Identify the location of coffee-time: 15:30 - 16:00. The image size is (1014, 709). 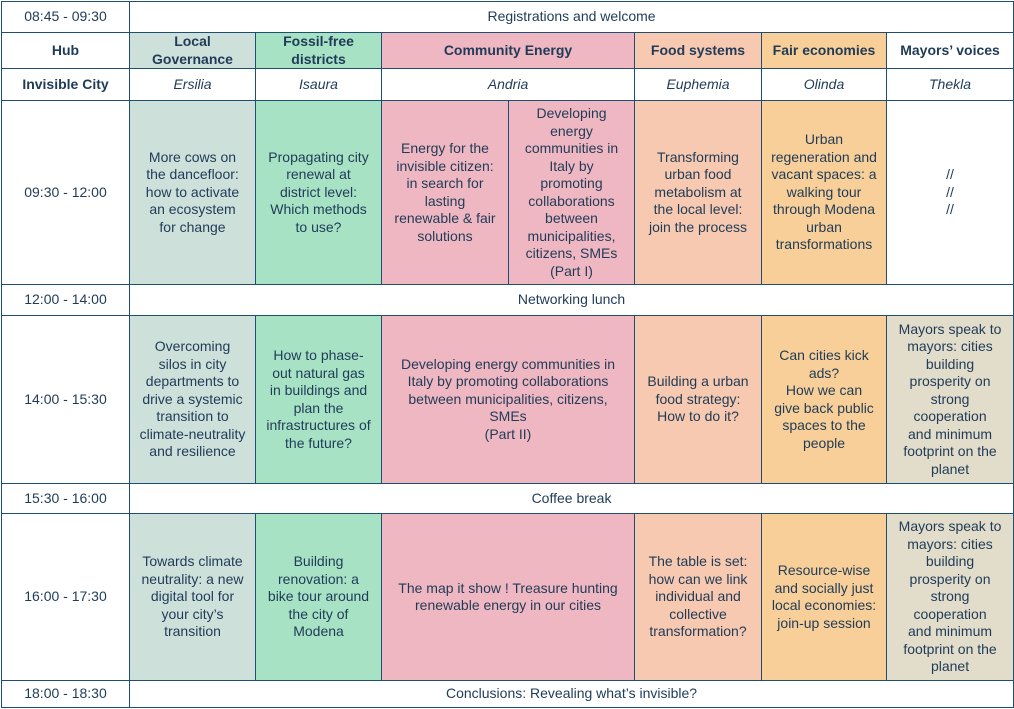
(65, 498).